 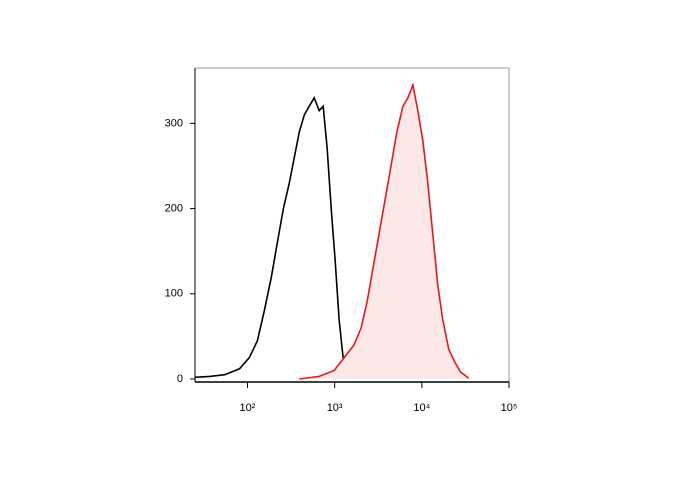 I want to click on x-tick-label: 10⁵, so click(x=509, y=408).